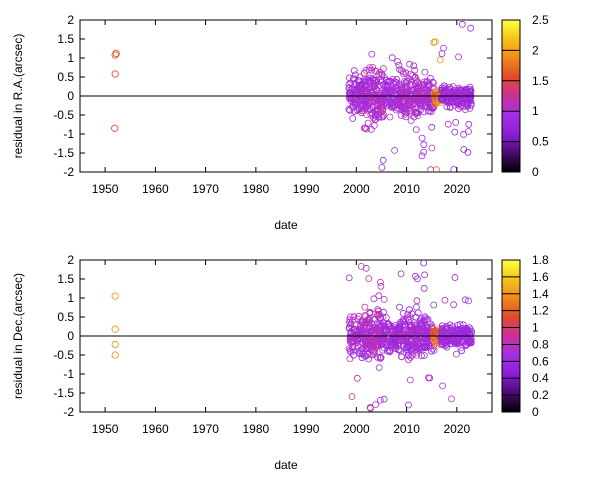  Describe the element at coordinates (540, 344) in the screenshot. I see `colorbar-tick-label: 0.8` at that location.